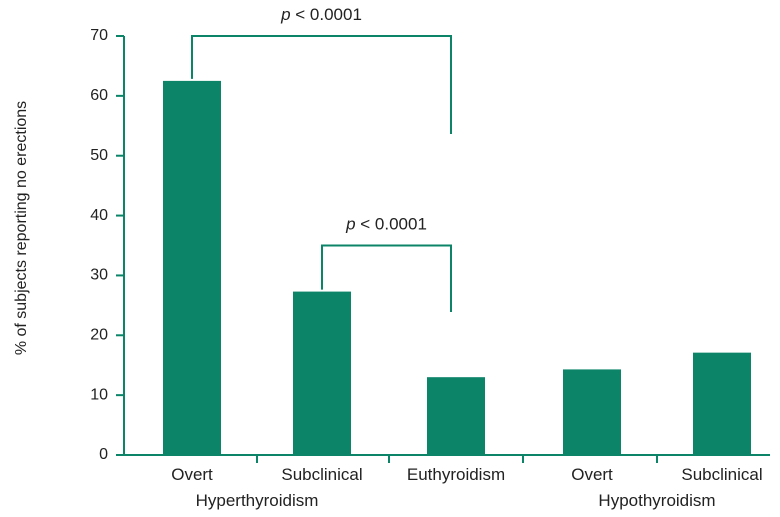  What do you see at coordinates (99, 394) in the screenshot?
I see `y-tick-label: 10` at bounding box center [99, 394].